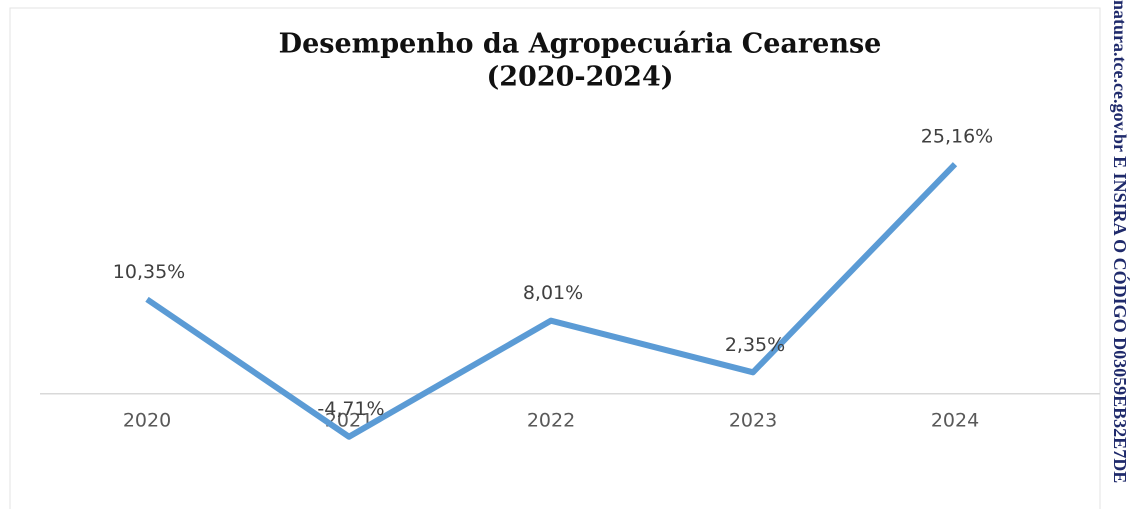 Image resolution: width=1146 pixels, height=509 pixels. I want to click on x-tick-label: 2023, so click(753, 420).